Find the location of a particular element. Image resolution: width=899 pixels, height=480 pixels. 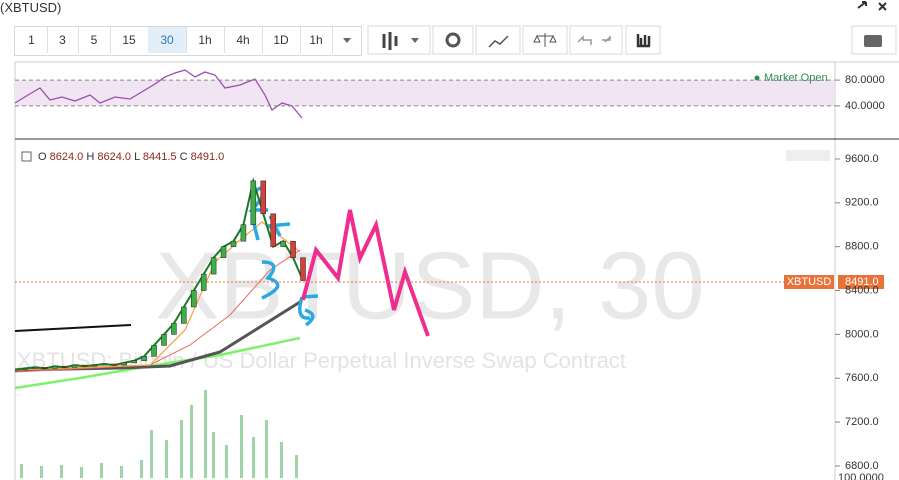

interval-button: 1 is located at coordinates (32, 40).